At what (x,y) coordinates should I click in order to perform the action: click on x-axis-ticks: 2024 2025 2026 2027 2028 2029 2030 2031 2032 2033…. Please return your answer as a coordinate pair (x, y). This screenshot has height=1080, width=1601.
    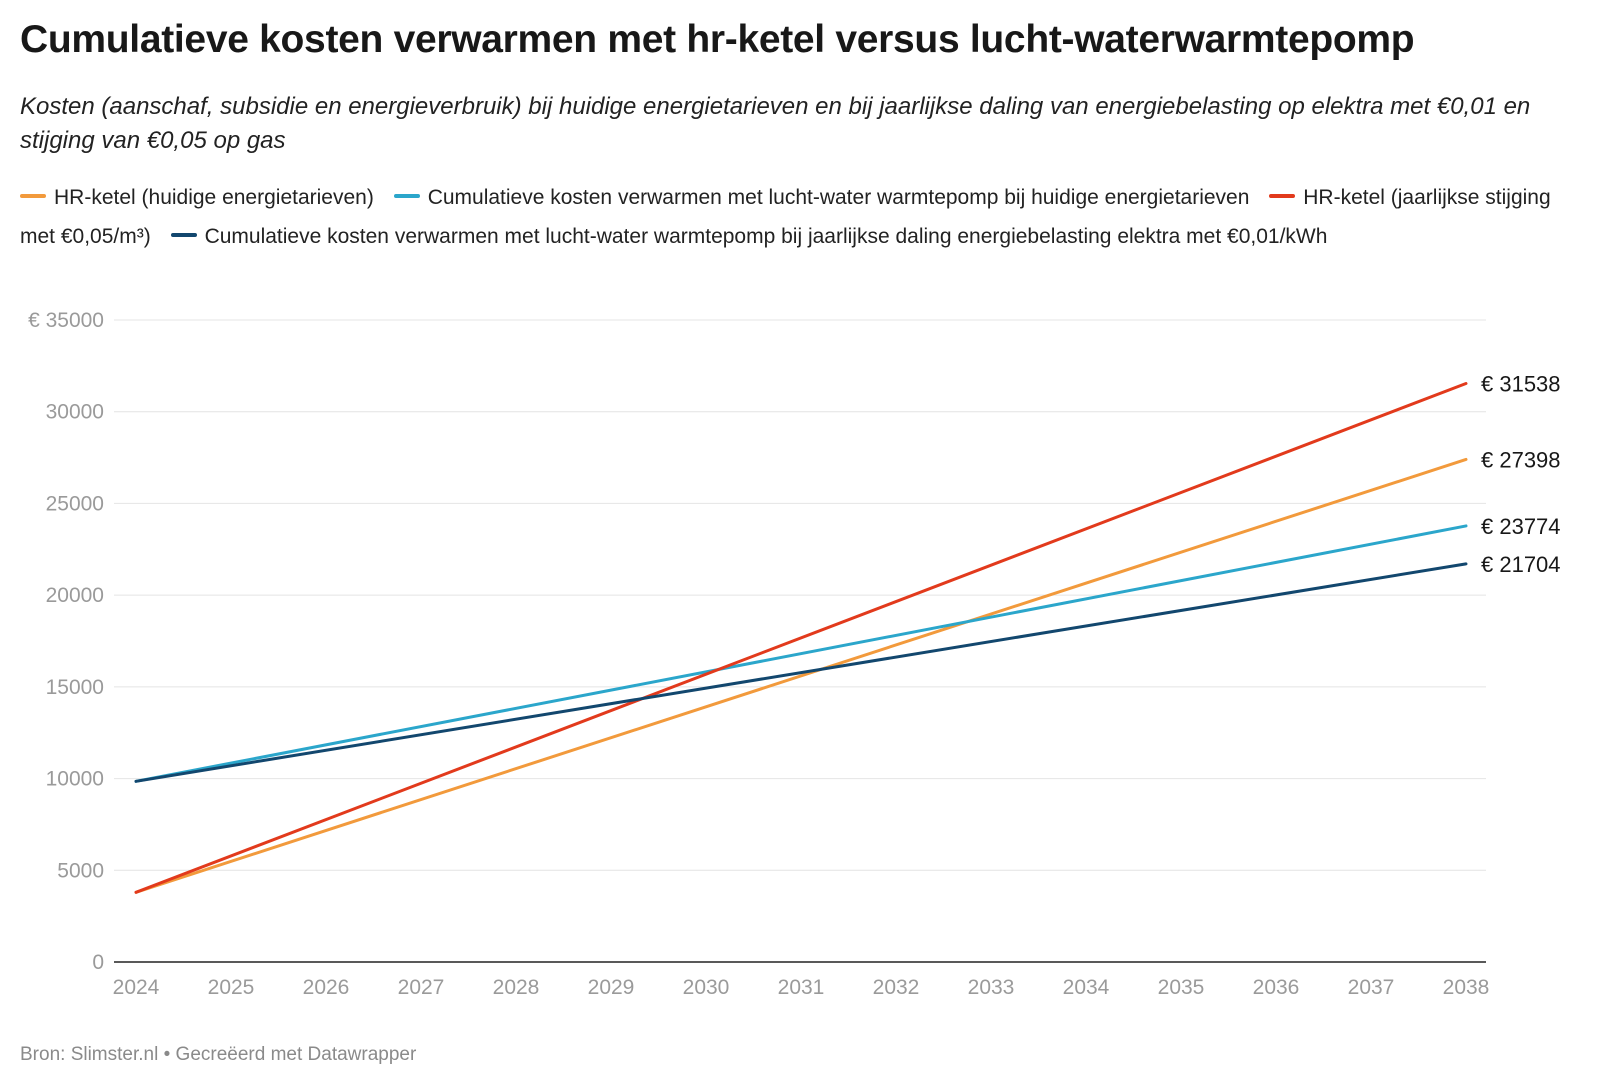
    Looking at the image, I should click on (801, 987).